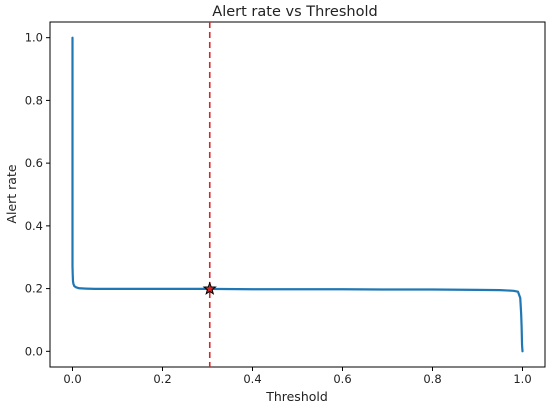  I want to click on x-axis-label: Threshold, so click(296, 396).